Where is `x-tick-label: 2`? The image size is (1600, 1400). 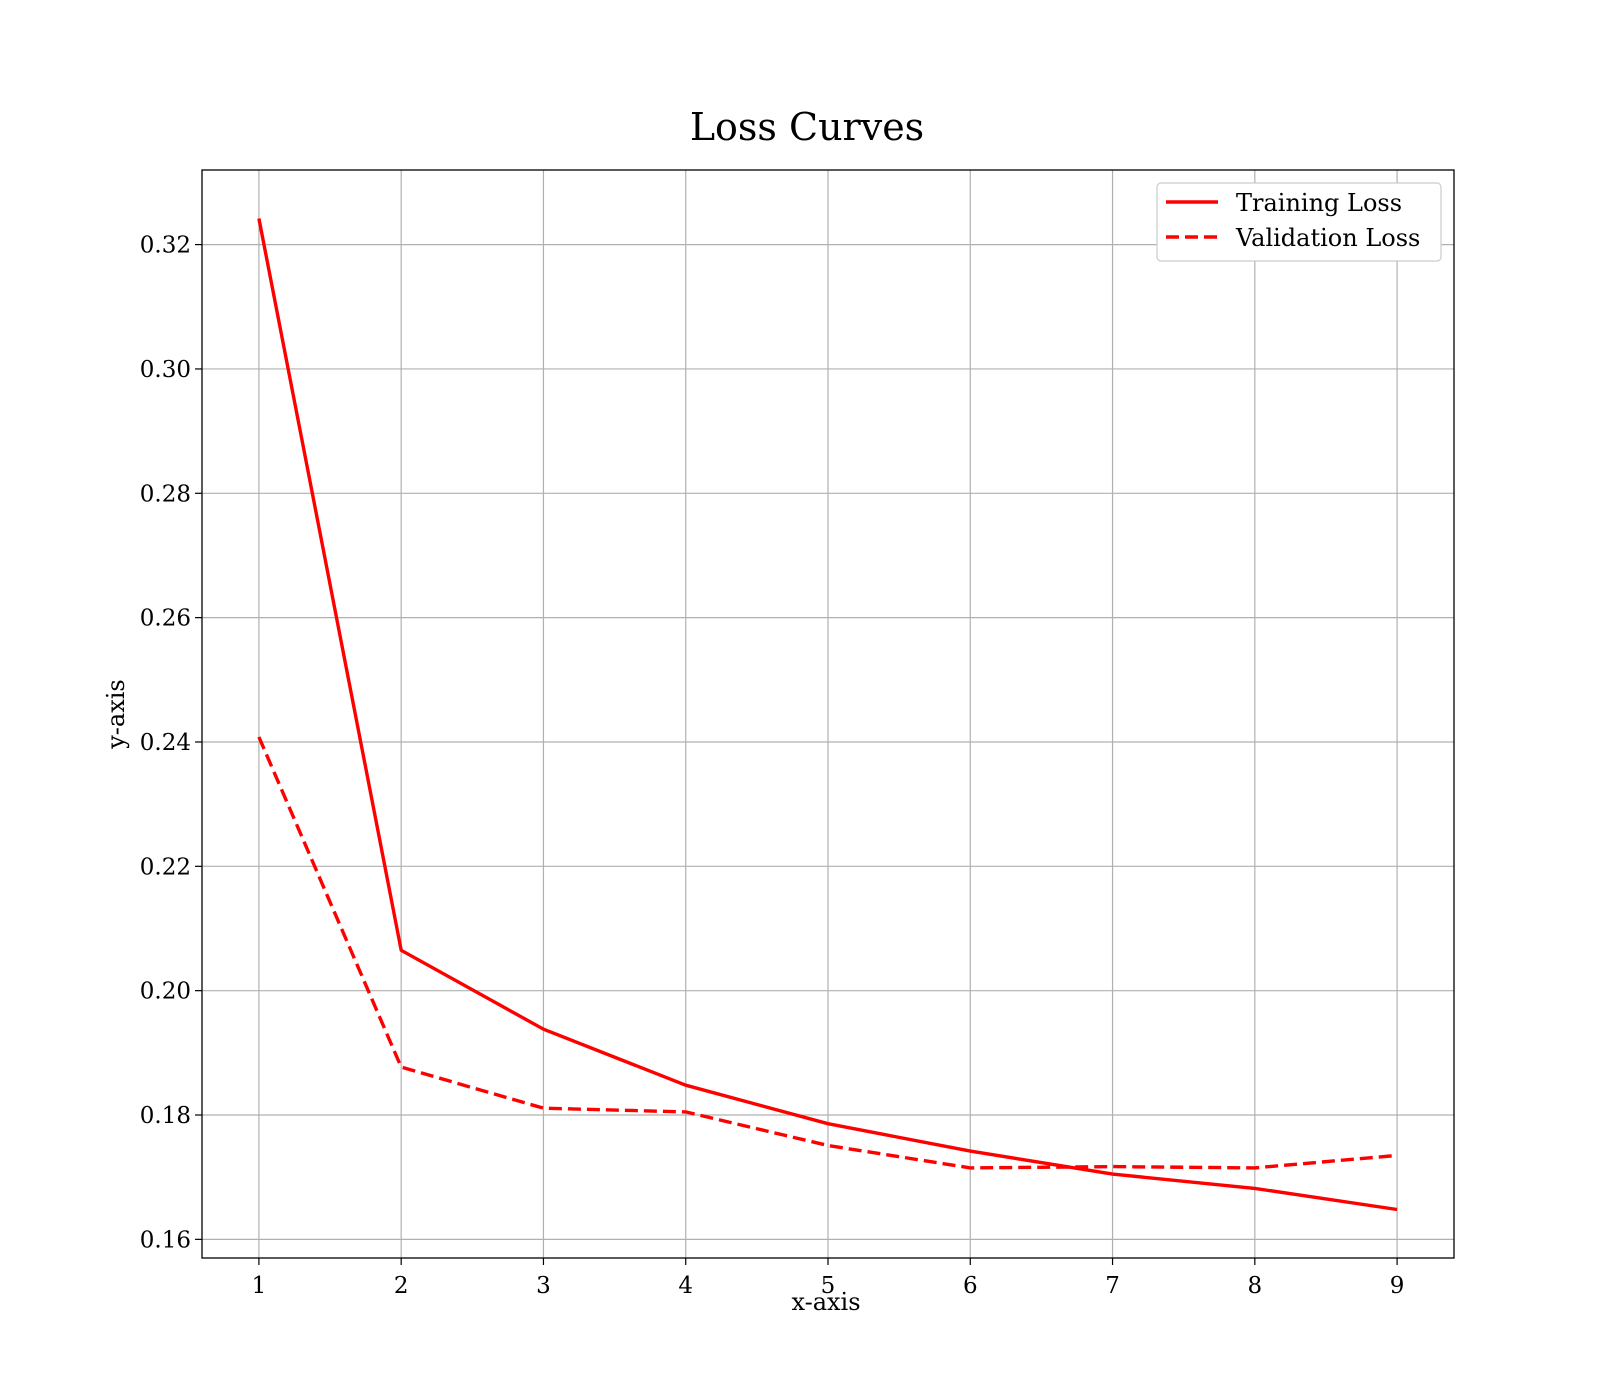 x-tick-label: 2 is located at coordinates (401, 1286).